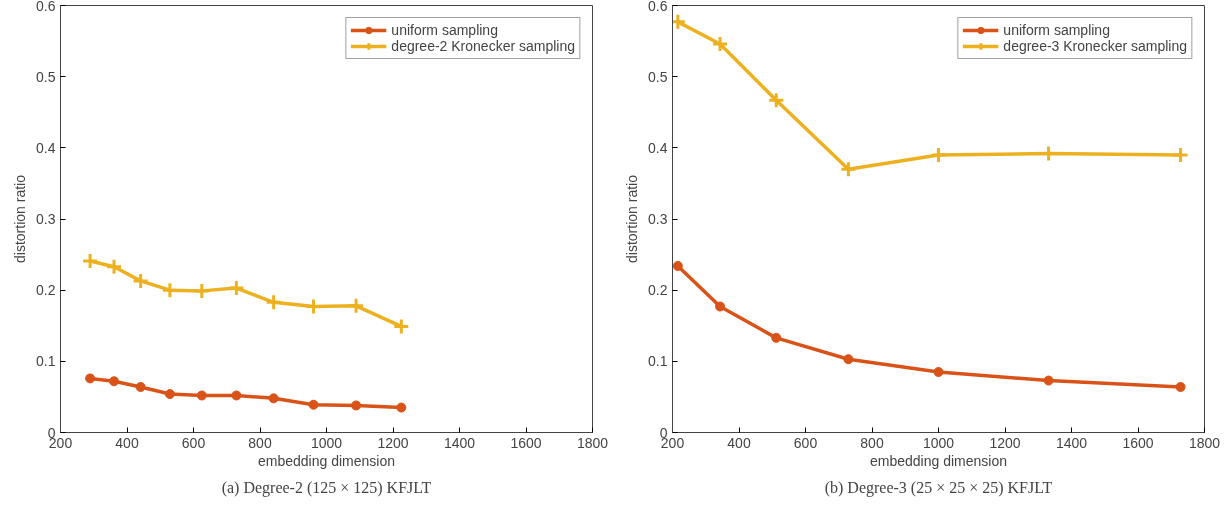  Describe the element at coordinates (938, 487) in the screenshot. I see `text: (b) Degree-3 (25 × 25 × 25) KFJLT` at that location.